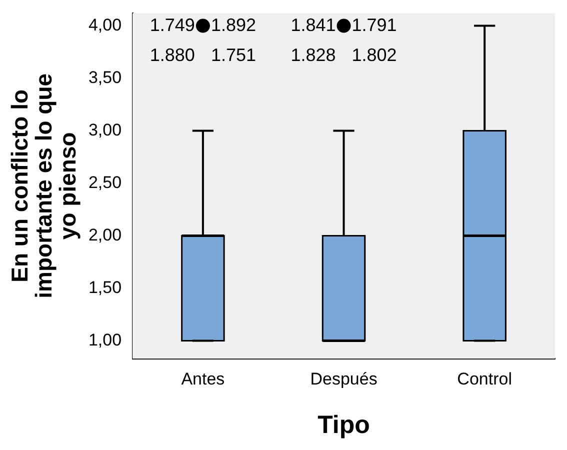  I want to click on y-axis-title: En un conflicto lo importante es lo que yo pienso, so click(43, 185).